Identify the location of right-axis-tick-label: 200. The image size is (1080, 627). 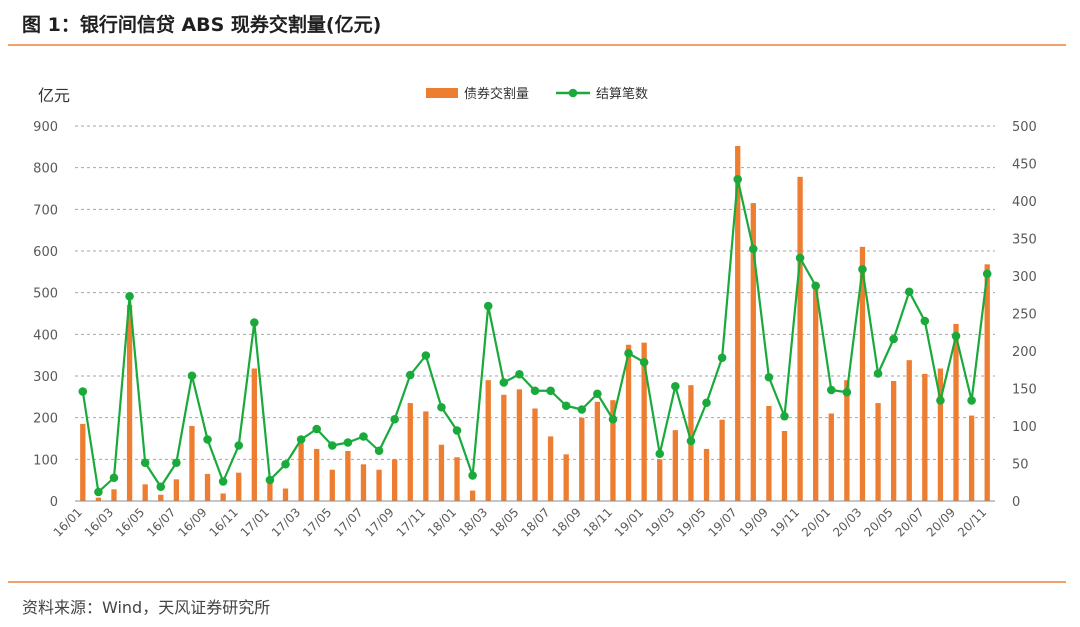
(1024, 352).